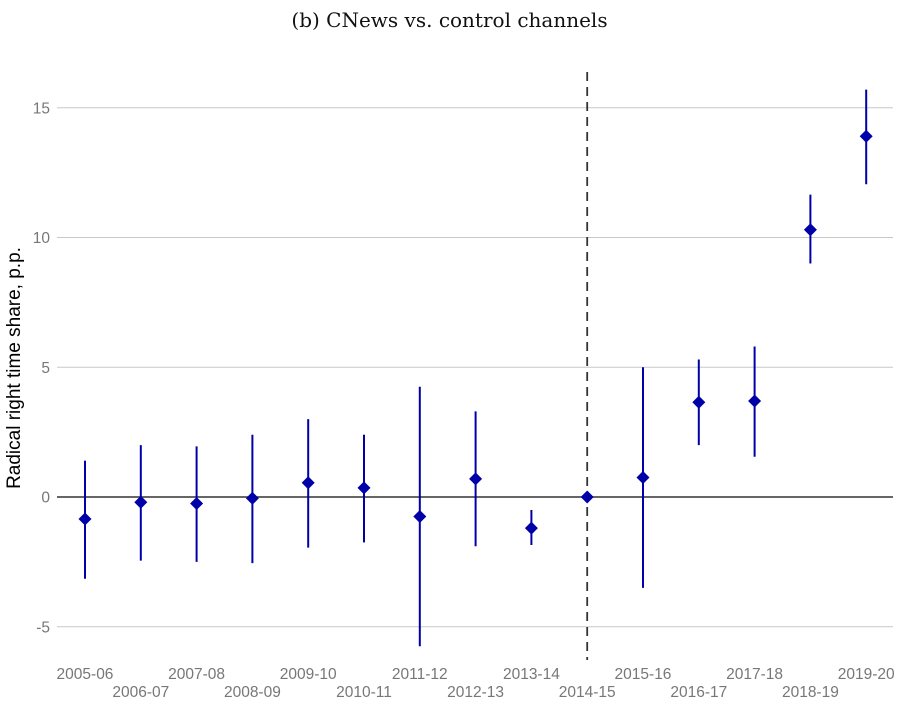 This screenshot has height=702, width=899. Describe the element at coordinates (14, 368) in the screenshot. I see `y-axis-title: Radical right time share, p.p.` at that location.